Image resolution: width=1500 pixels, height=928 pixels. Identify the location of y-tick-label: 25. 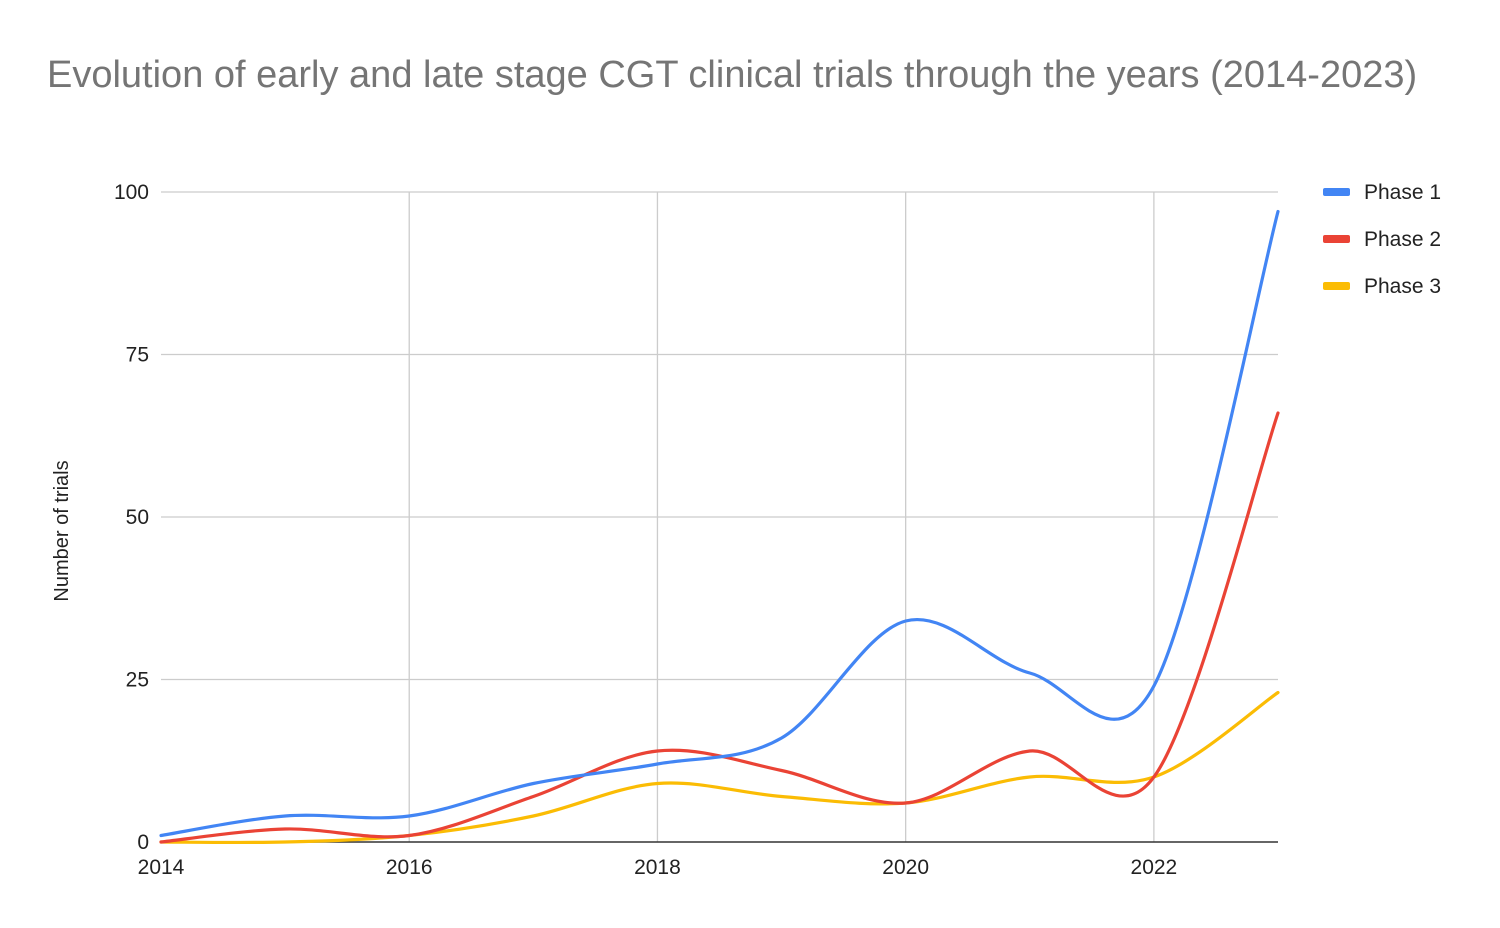
(137, 680).